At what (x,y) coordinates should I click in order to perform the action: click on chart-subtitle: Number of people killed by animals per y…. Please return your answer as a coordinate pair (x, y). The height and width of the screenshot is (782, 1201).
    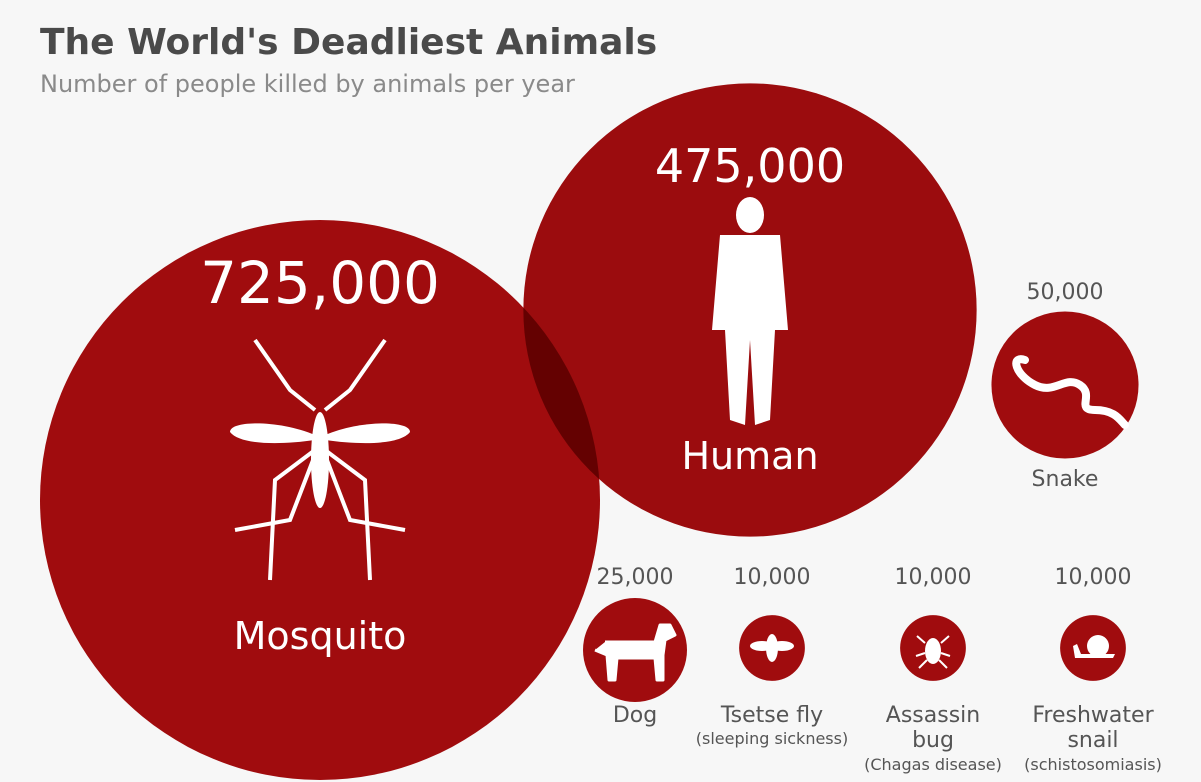
    Looking at the image, I should click on (307, 84).